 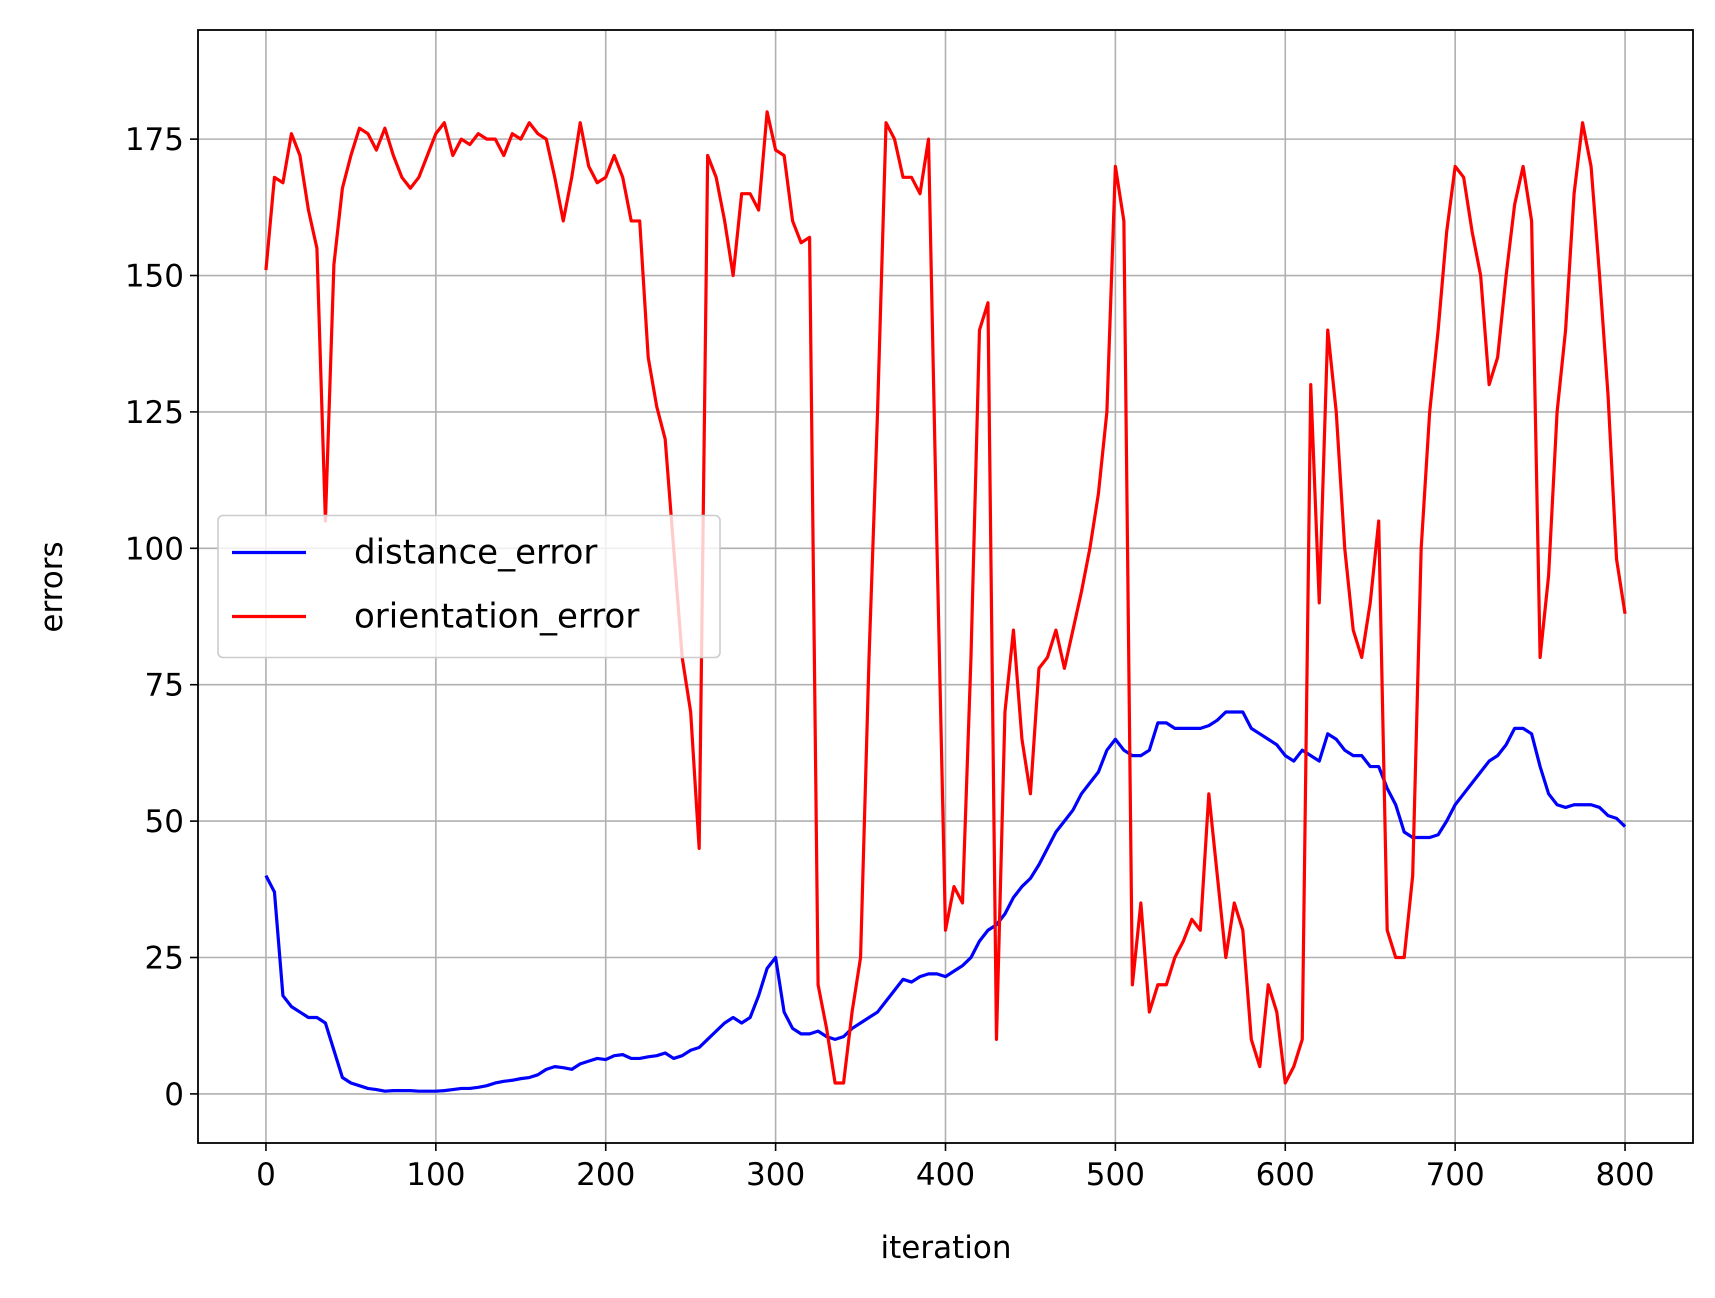 I want to click on x-axis-label: iteration, so click(x=946, y=1248).